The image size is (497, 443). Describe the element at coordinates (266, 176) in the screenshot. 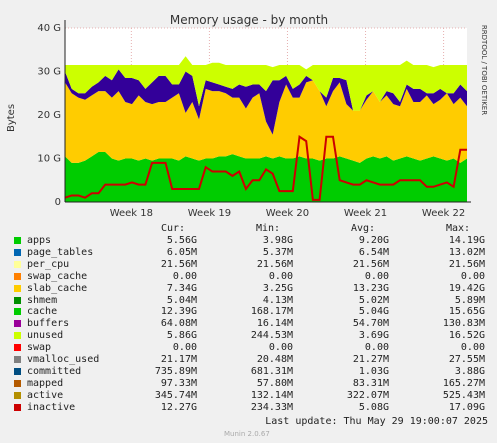

I see `series-area-apps` at that location.